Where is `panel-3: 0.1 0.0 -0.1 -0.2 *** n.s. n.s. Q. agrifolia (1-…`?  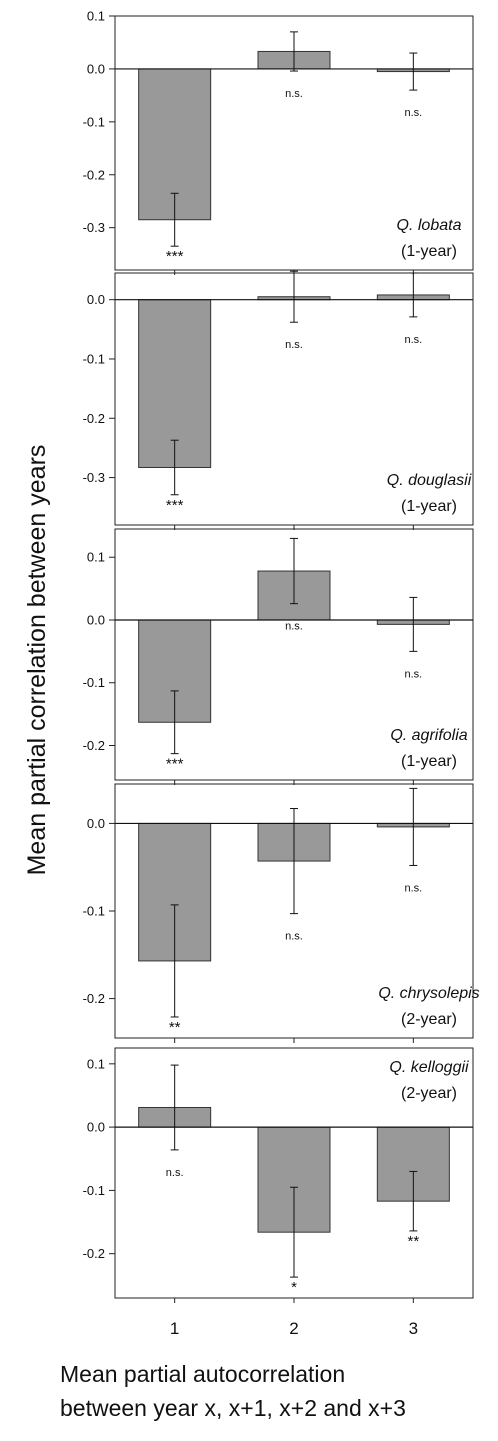
panel-3: 0.1 0.0 -0.1 -0.2 *** n.s. n.s. Q. agrifolia (1-… is located at coordinates (278, 656).